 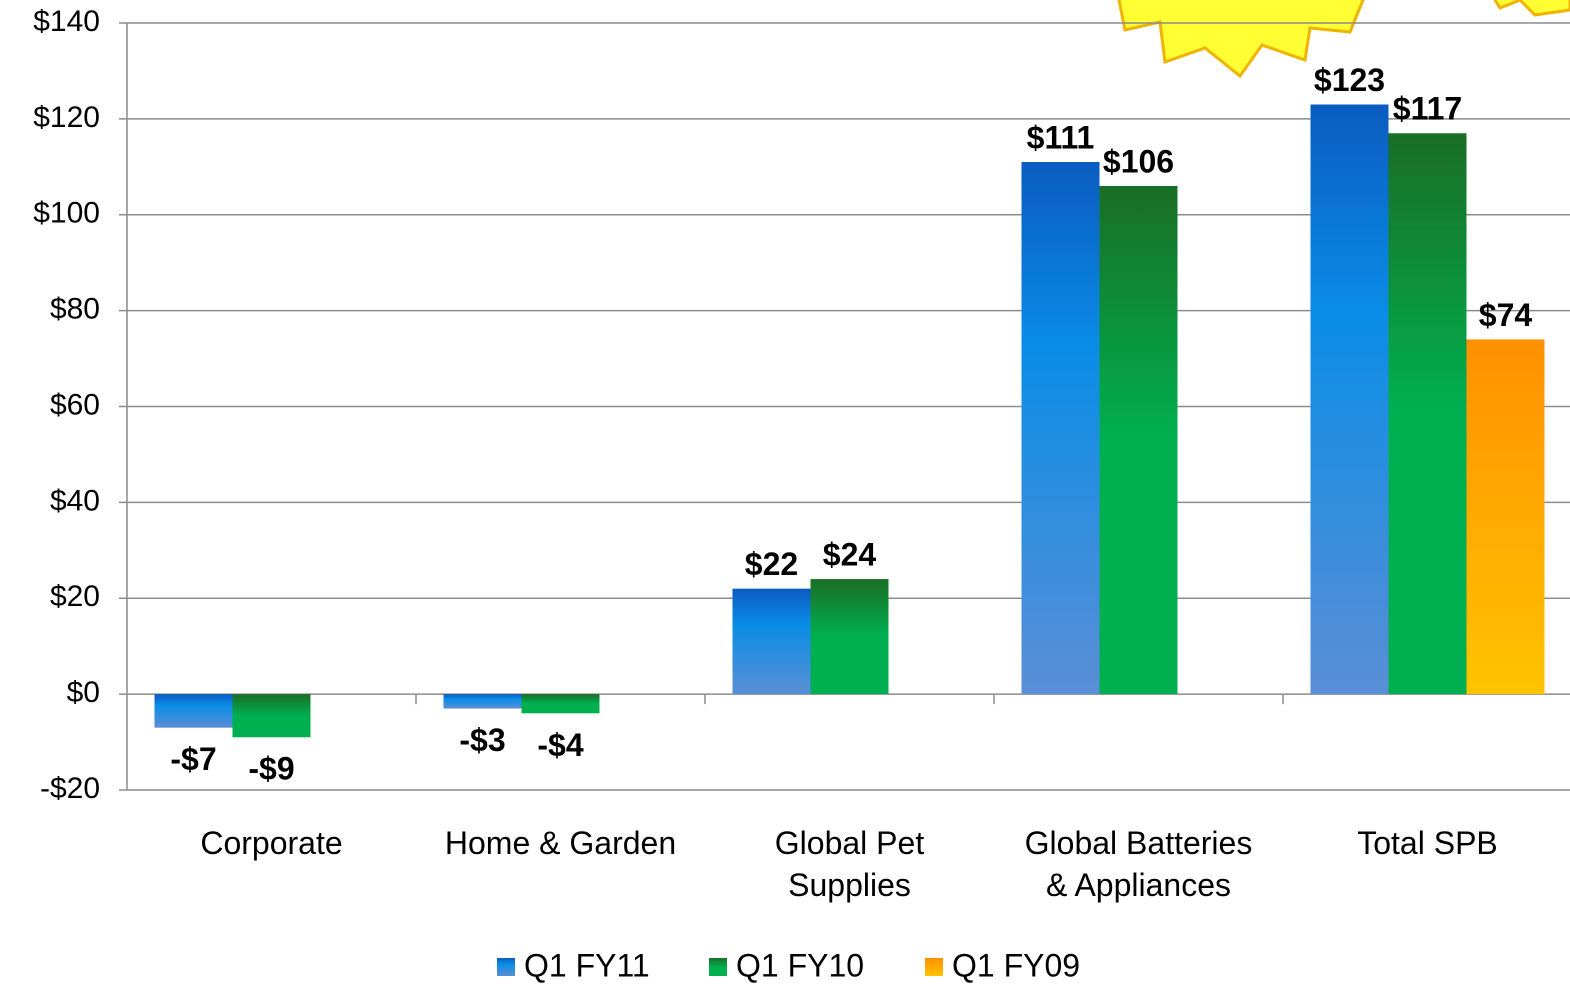 I want to click on data-label: -$7, so click(x=193, y=759).